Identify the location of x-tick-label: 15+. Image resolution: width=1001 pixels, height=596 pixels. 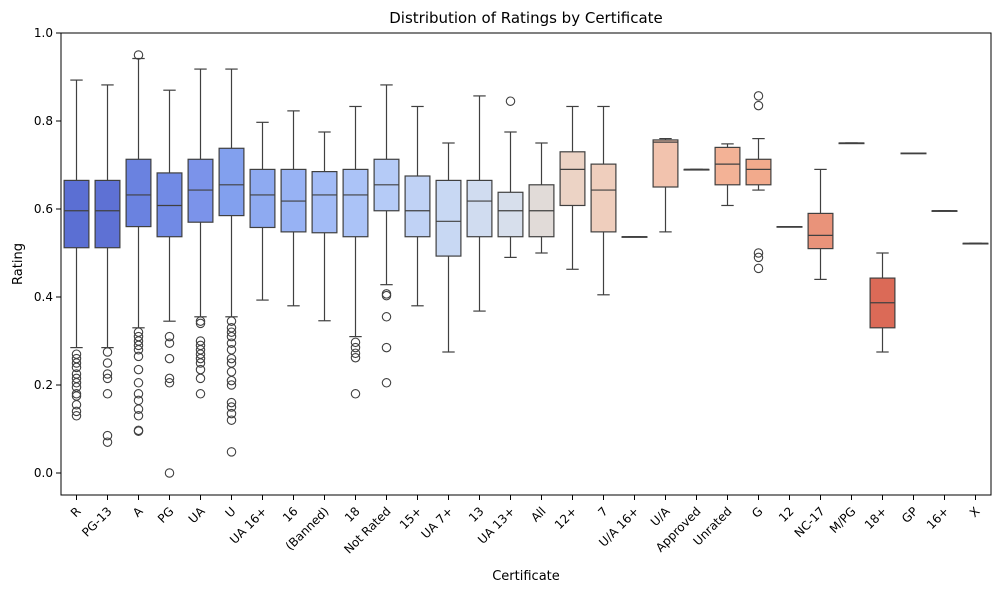
(411, 518).